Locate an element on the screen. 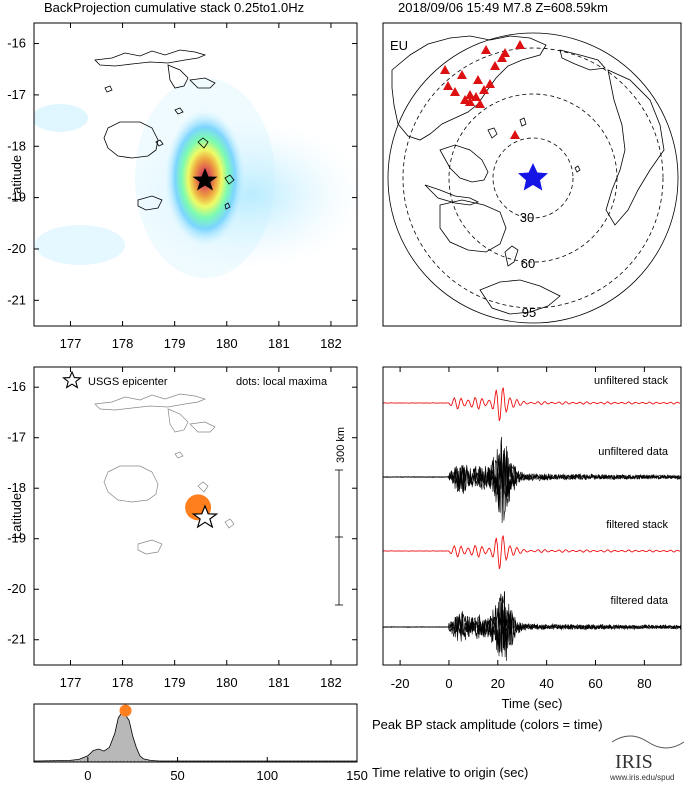  trace-label-filtered-data: filtered data is located at coordinates (640, 601).